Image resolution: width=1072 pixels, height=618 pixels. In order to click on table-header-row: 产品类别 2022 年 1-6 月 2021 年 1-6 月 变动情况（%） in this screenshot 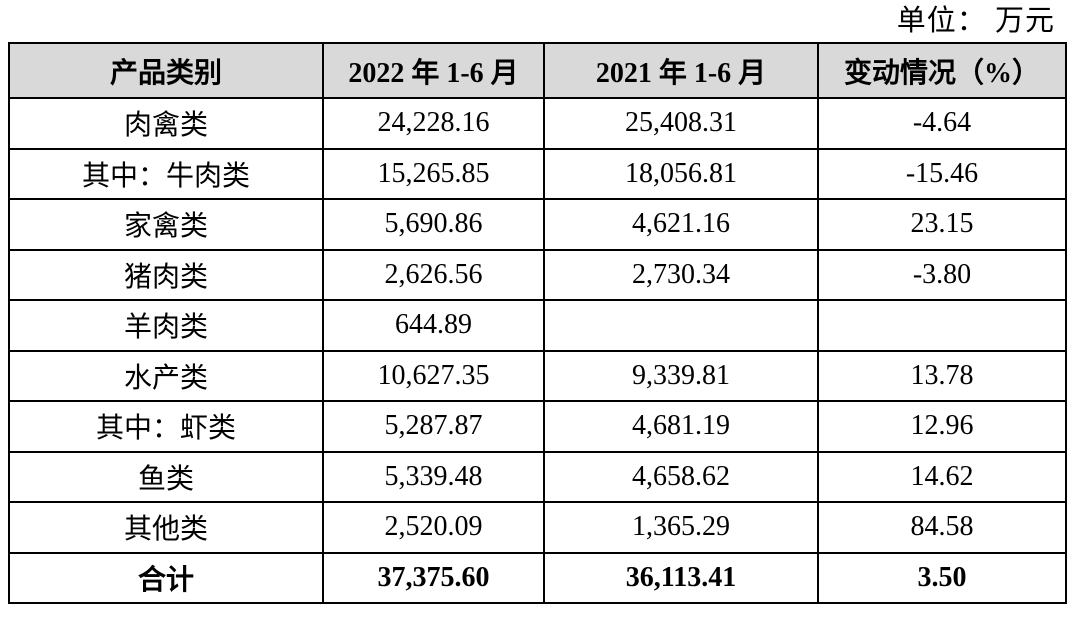, I will do `click(537, 70)`.